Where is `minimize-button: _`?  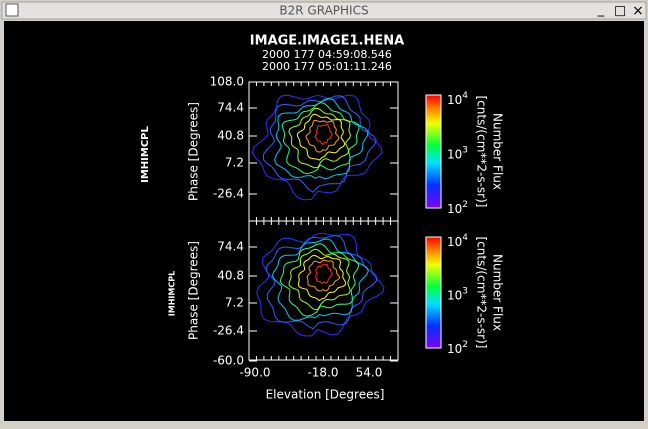 minimize-button: _ is located at coordinates (601, 10).